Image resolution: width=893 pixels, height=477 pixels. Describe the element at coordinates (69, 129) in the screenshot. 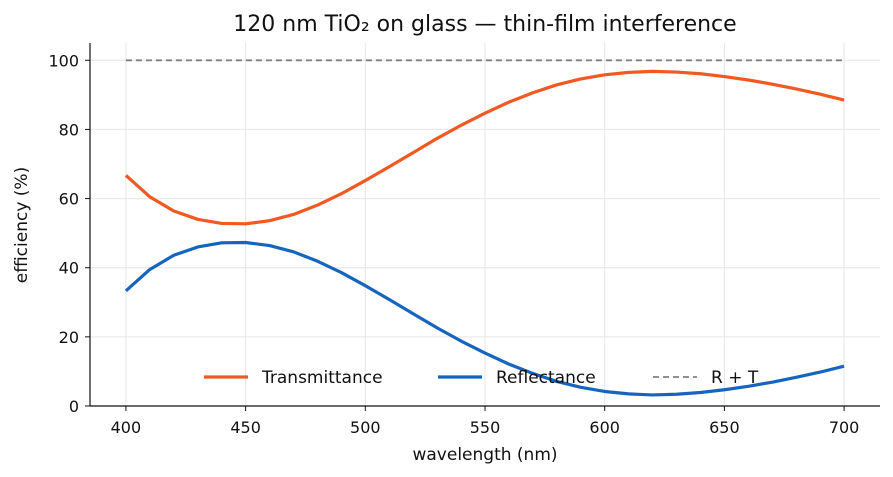

I see `y-tick-label: 80` at that location.